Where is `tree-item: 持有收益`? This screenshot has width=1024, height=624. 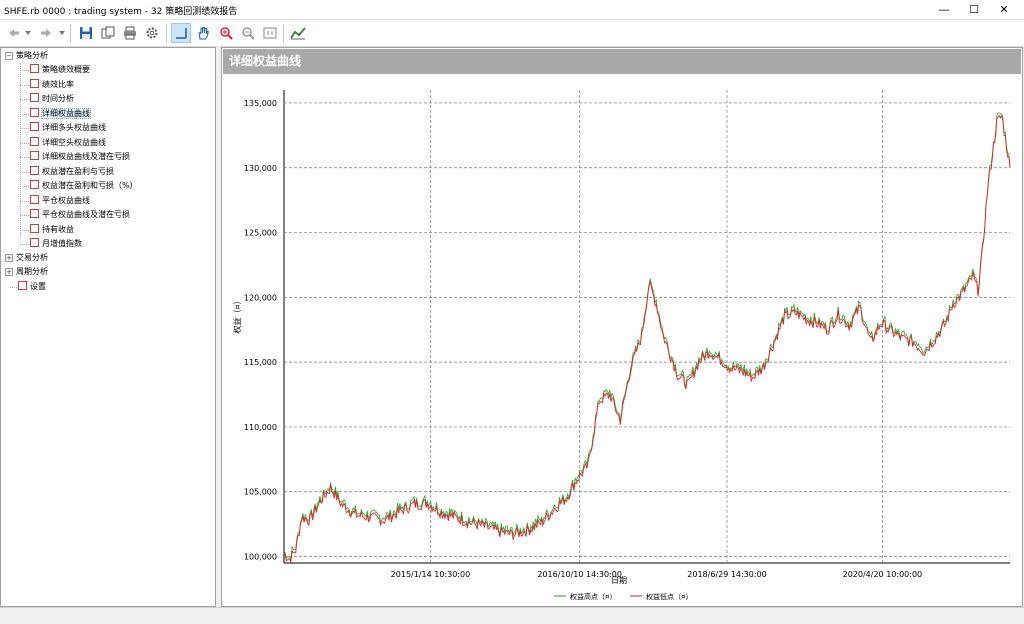 tree-item: 持有收益 is located at coordinates (52, 230).